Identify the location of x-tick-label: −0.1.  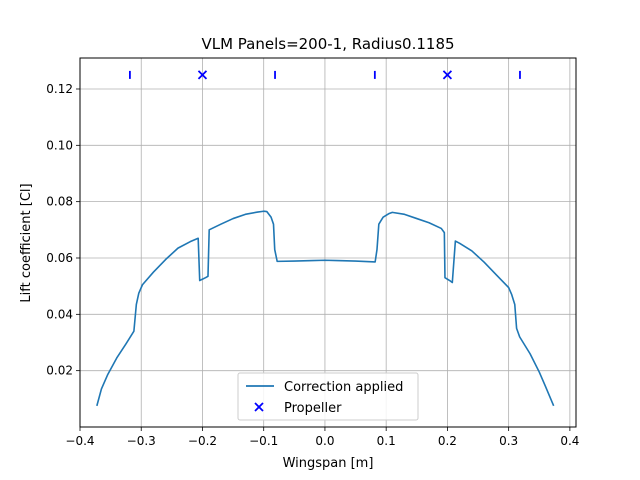
(263, 441).